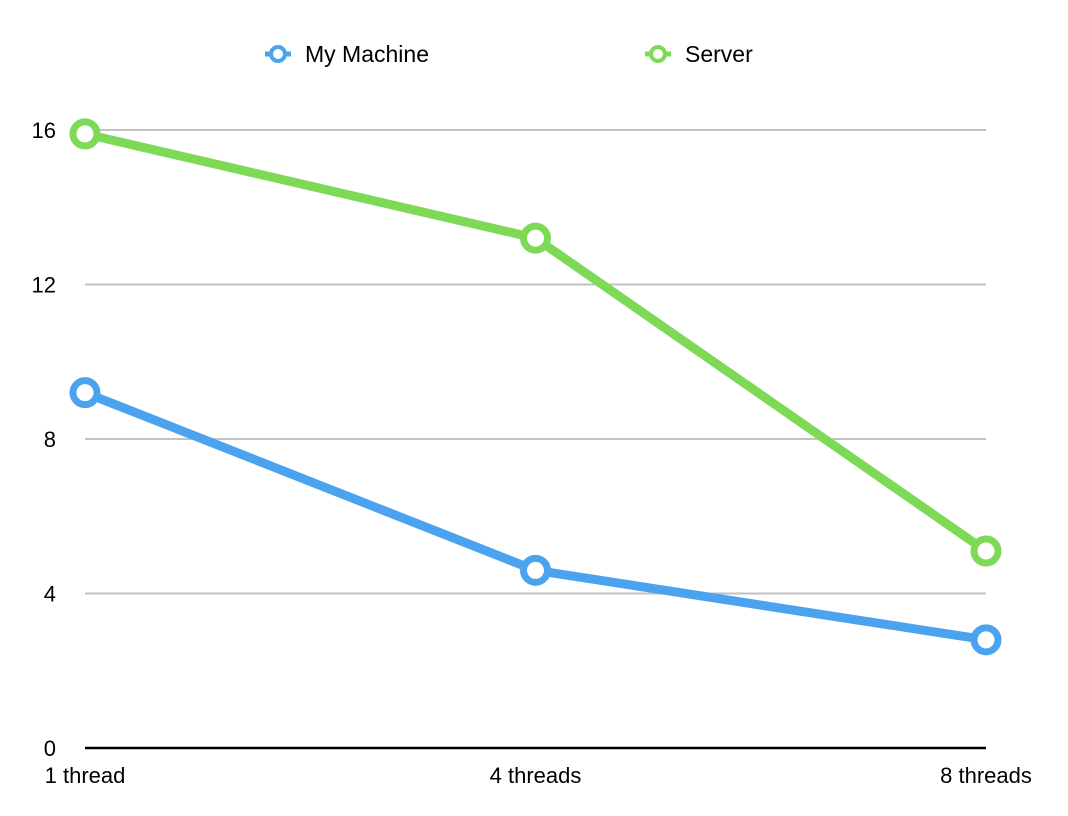  Describe the element at coordinates (50, 594) in the screenshot. I see `y-tick-label: 4` at that location.